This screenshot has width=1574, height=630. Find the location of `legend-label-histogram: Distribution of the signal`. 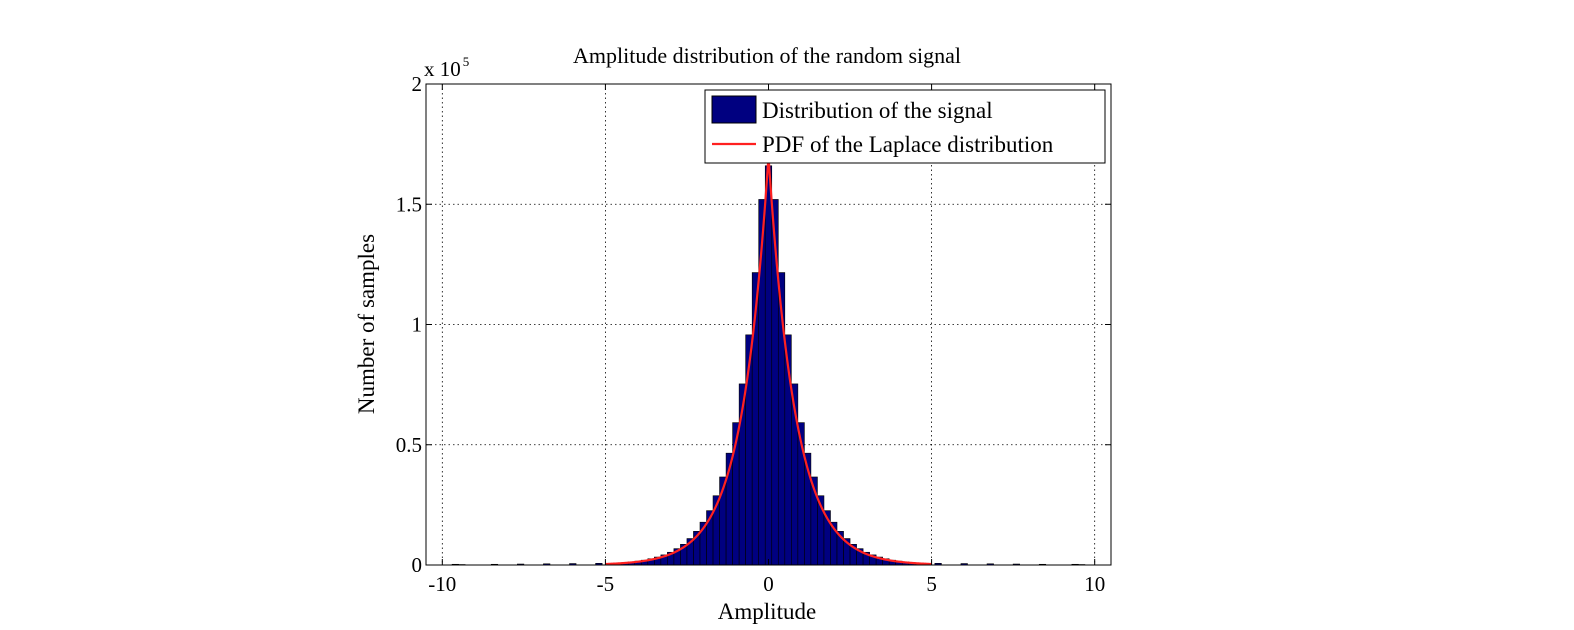

legend-label-histogram: Distribution of the signal is located at coordinates (877, 110).